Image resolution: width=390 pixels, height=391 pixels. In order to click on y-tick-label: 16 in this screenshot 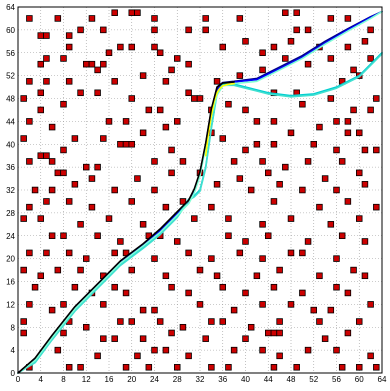, I will do `click(10, 282)`.